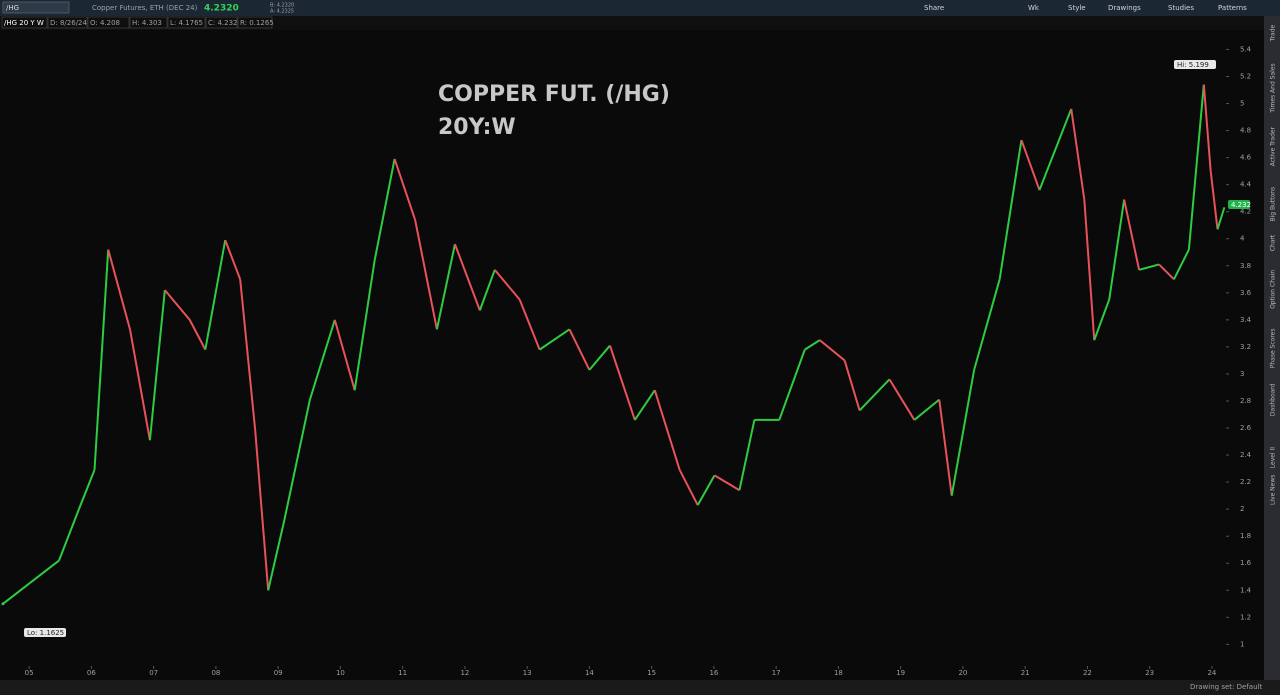 The image size is (1280, 695). I want to click on x-tick-label: 12, so click(464, 673).